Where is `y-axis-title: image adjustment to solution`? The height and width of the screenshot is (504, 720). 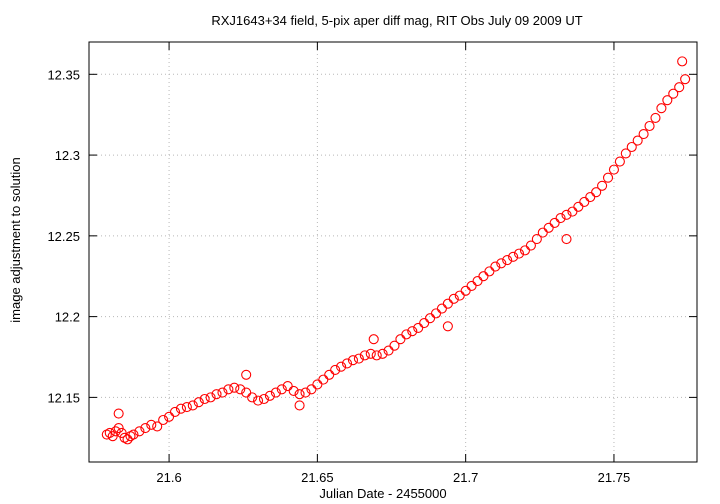
y-axis-title: image adjustment to solution is located at coordinates (15, 239).